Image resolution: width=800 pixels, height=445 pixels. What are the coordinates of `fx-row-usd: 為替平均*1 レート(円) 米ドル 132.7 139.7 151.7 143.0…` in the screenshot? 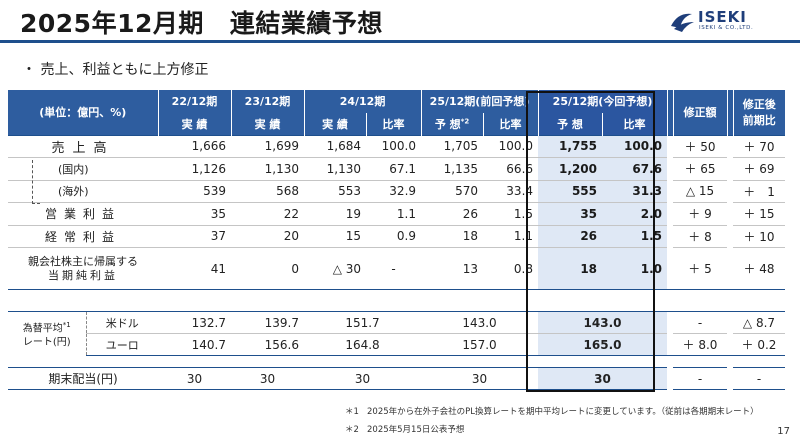 It's located at (396, 333).